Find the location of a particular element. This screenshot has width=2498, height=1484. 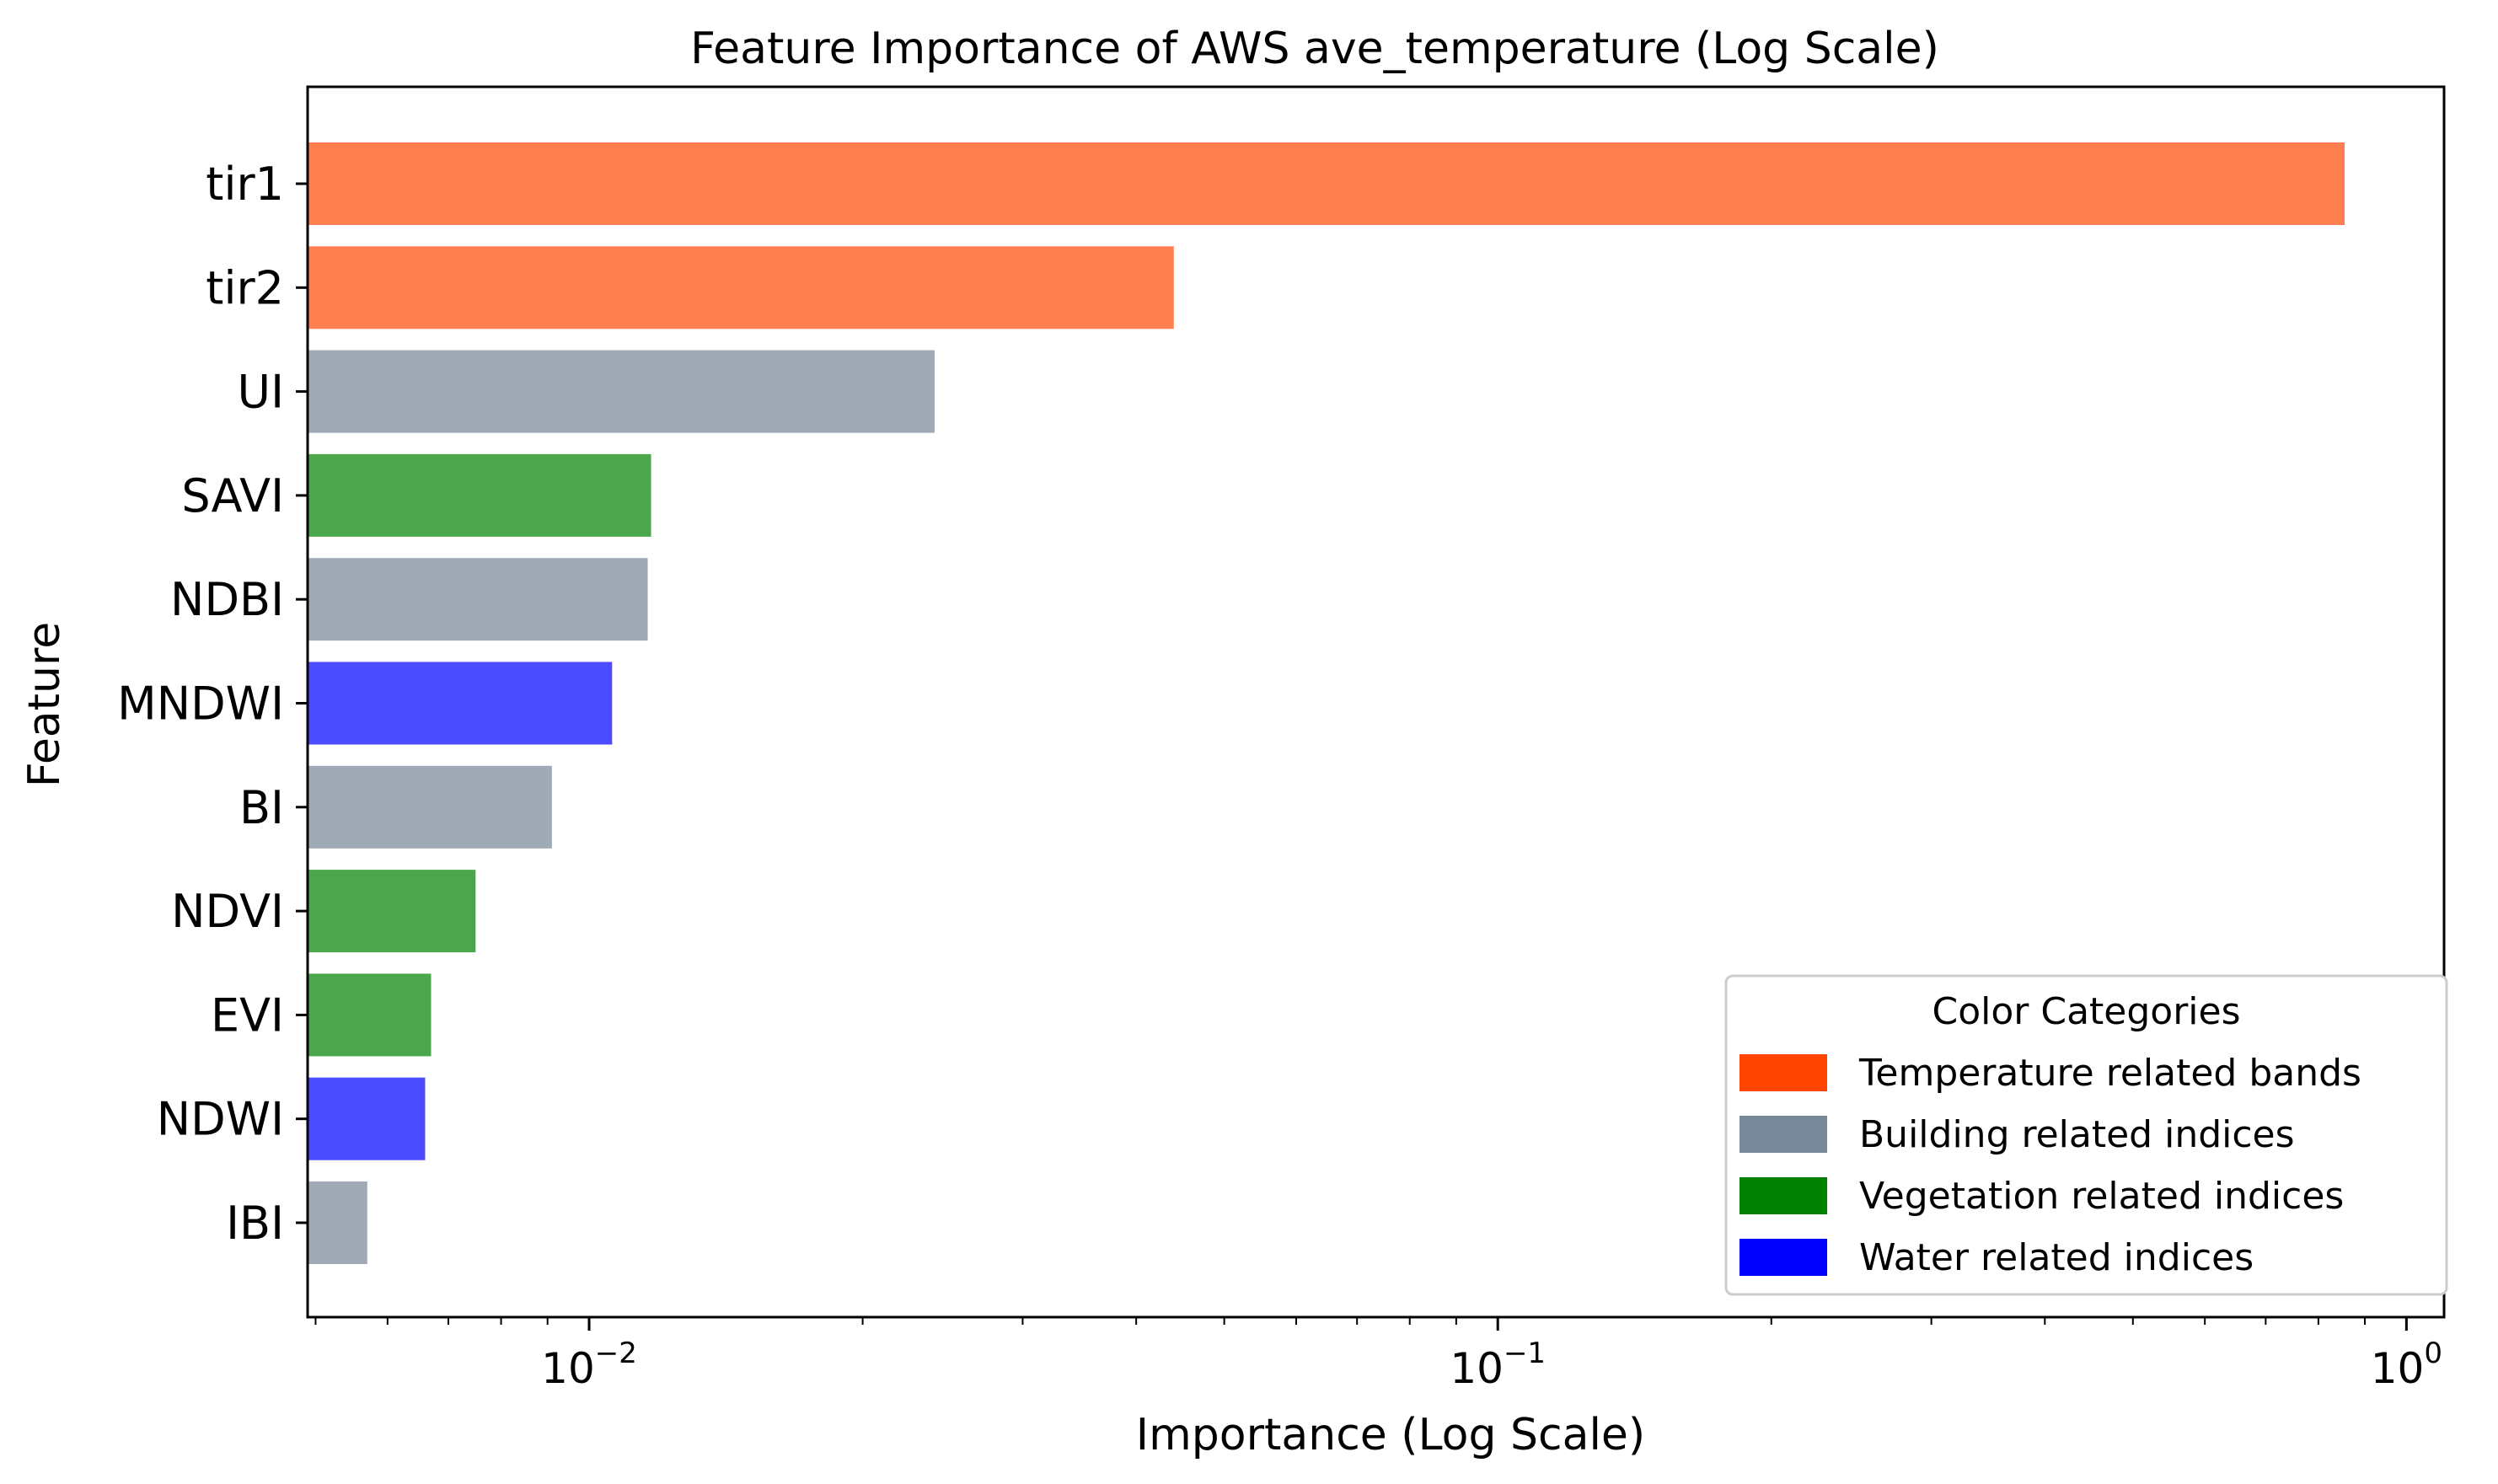

bar-ndwi is located at coordinates (367, 1119).